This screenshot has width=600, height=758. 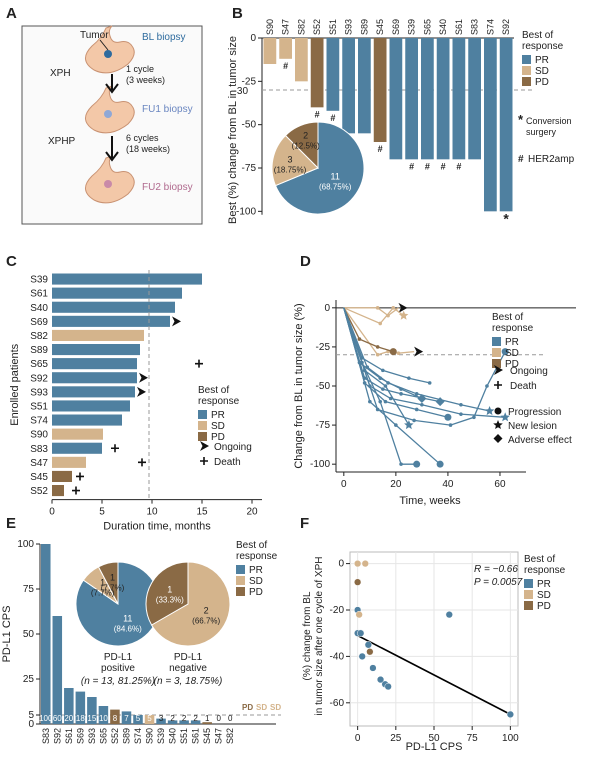 What do you see at coordinates (206, 621) in the screenshot?
I see `e-pie-neg-pct: (66.7%)` at bounding box center [206, 621].